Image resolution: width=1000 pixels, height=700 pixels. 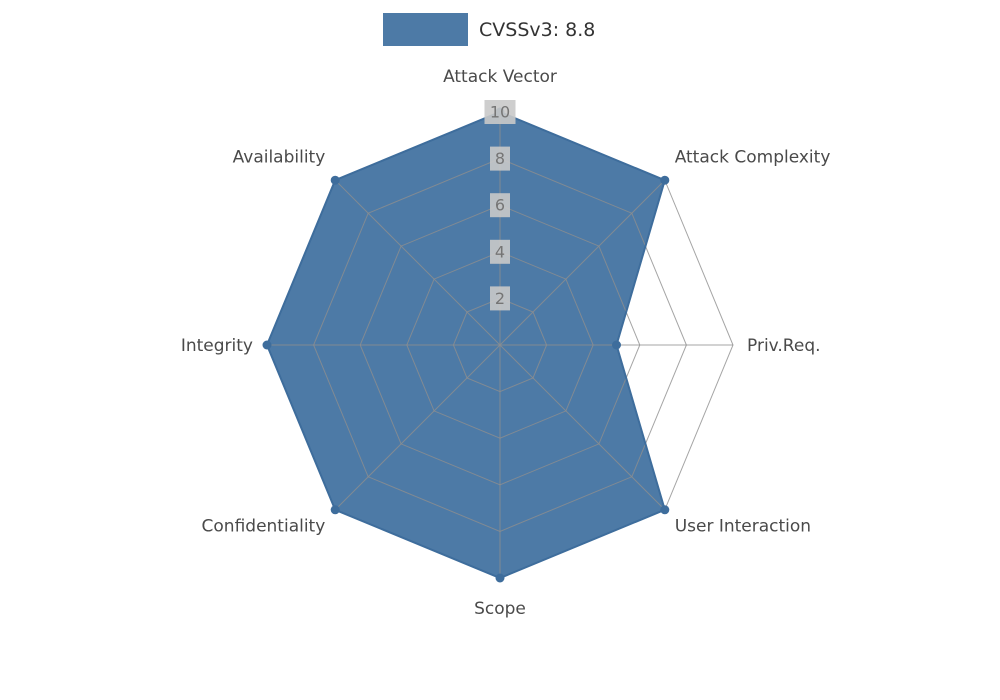 I want to click on tick-label: 6, so click(x=500, y=205).